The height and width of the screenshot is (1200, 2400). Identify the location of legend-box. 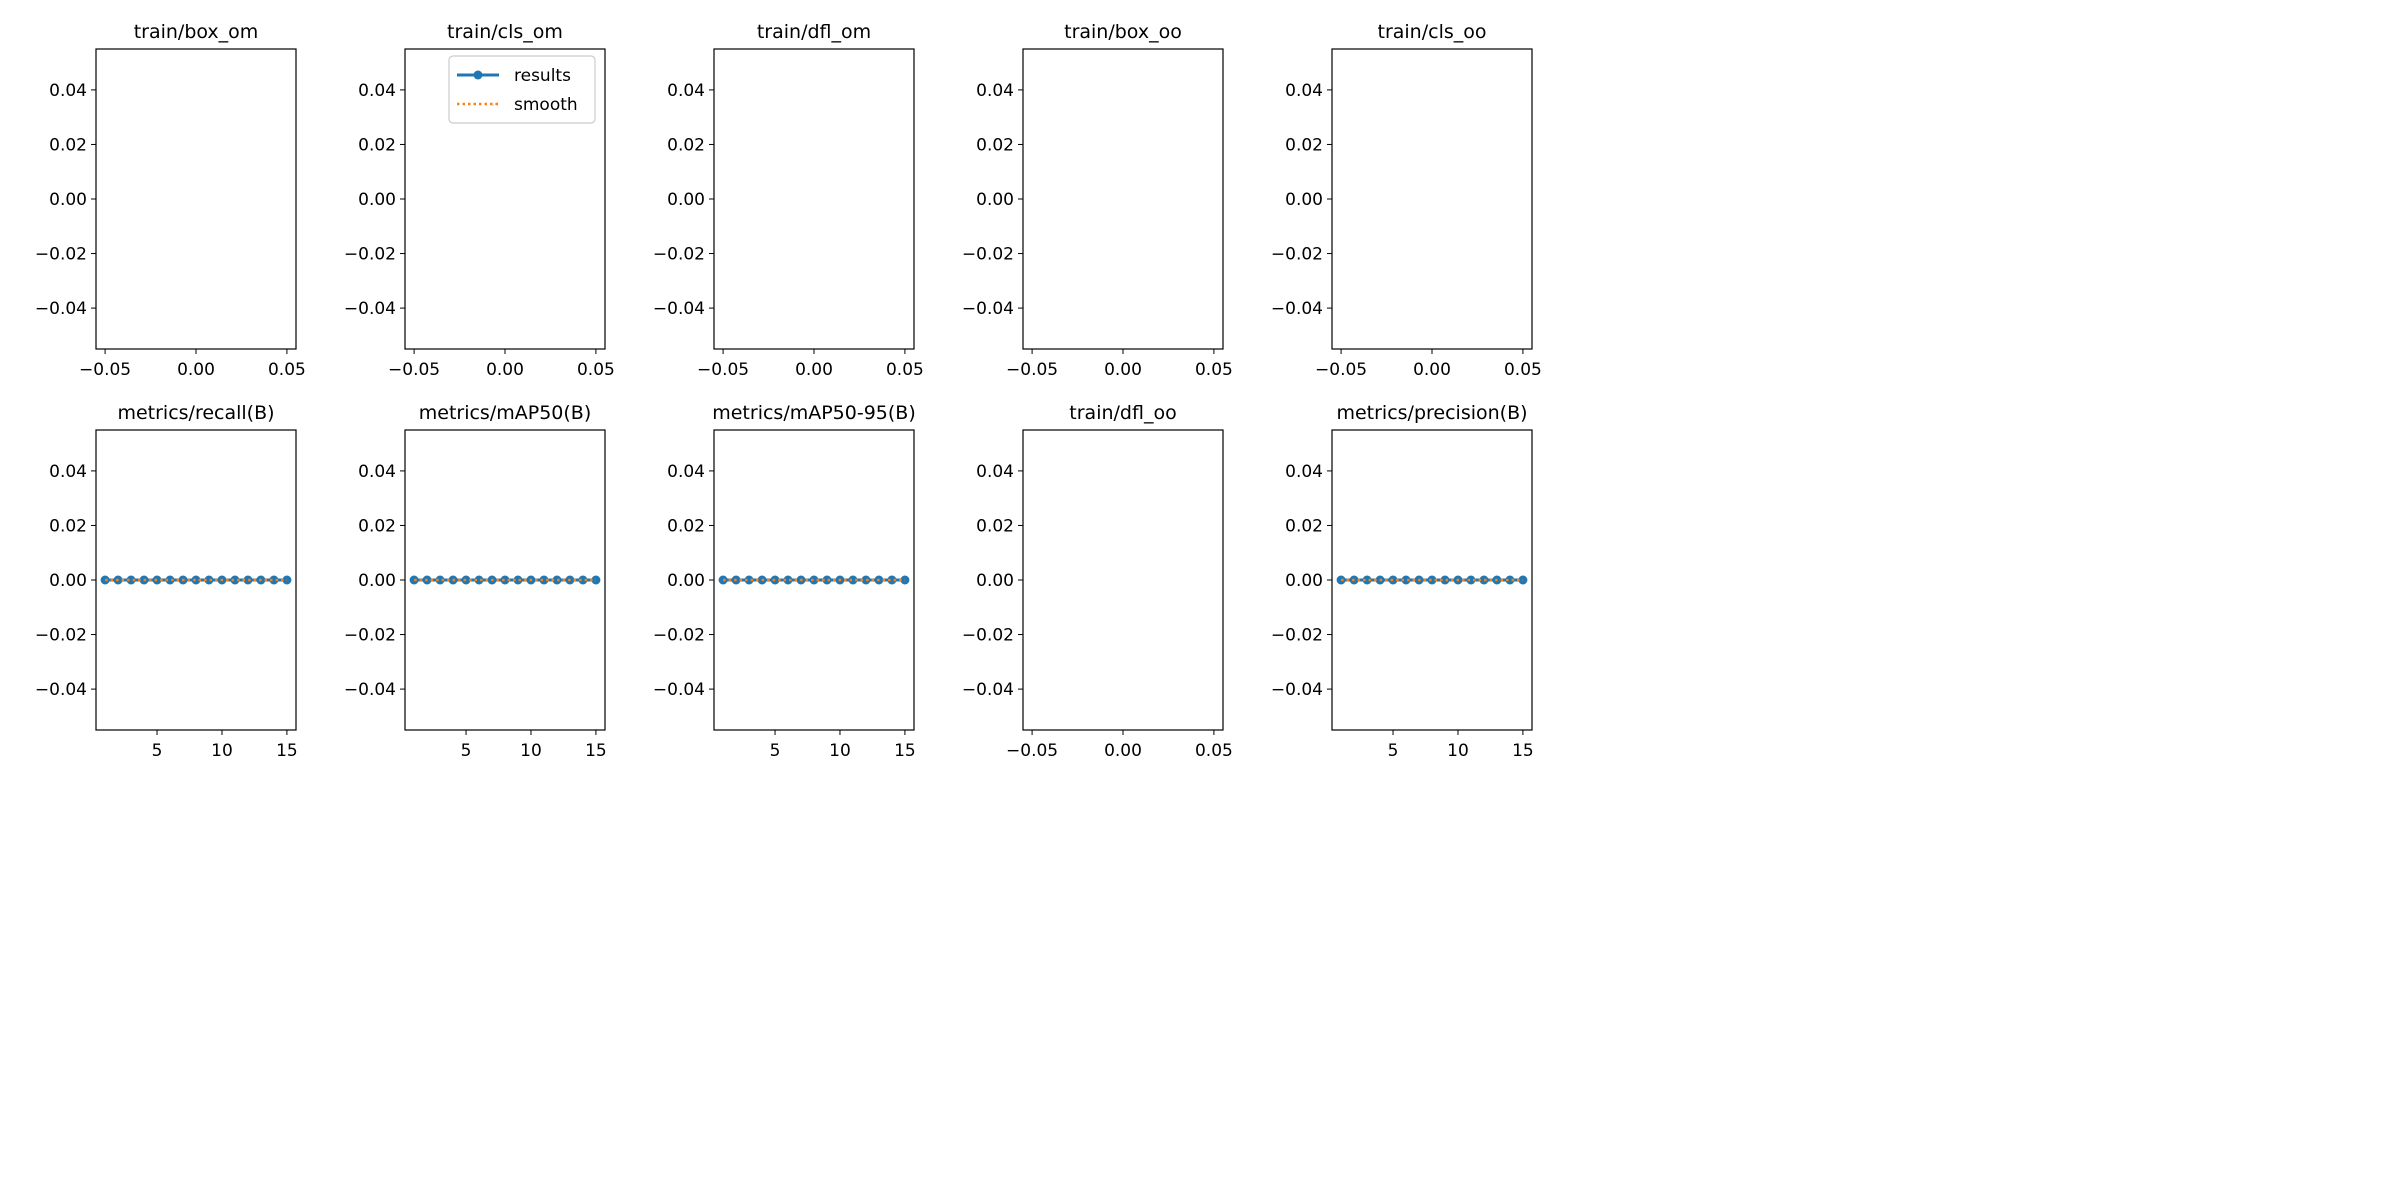
(522, 89).